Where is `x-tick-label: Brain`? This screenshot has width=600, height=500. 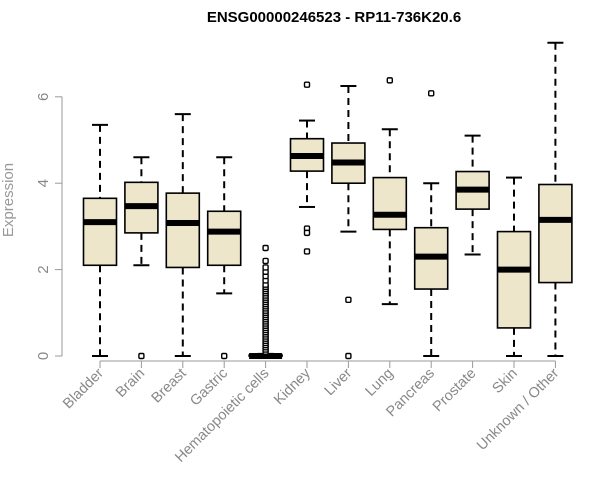
x-tick-label: Brain is located at coordinates (130, 383).